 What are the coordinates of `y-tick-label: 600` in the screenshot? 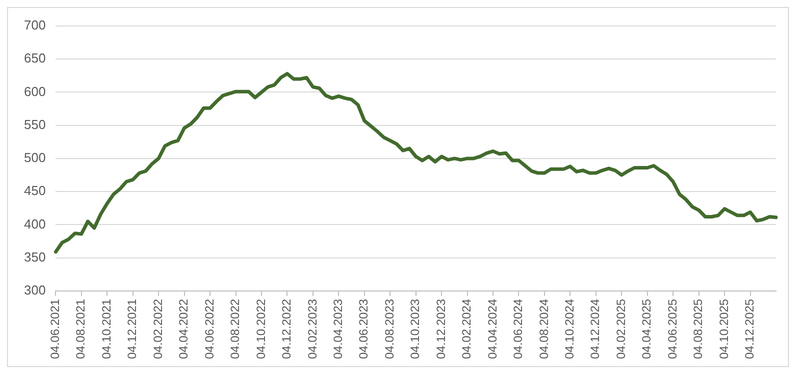 It's located at (35, 91).